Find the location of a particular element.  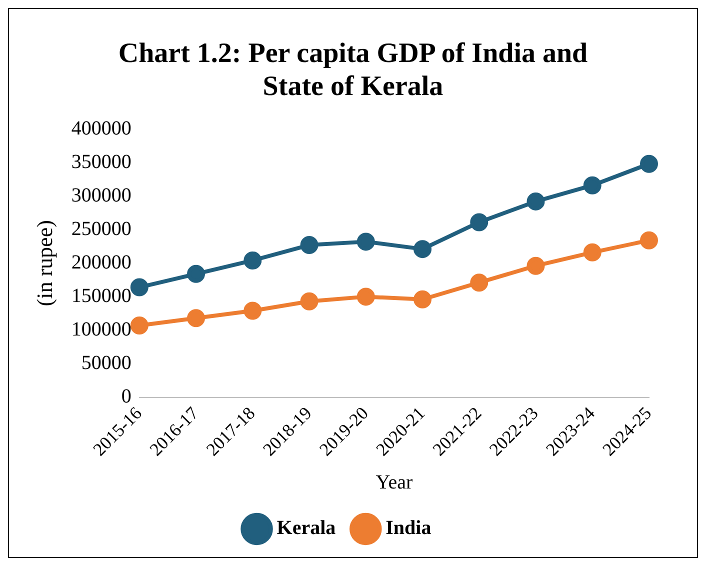

y-tick-label: 150000 is located at coordinates (101, 295).